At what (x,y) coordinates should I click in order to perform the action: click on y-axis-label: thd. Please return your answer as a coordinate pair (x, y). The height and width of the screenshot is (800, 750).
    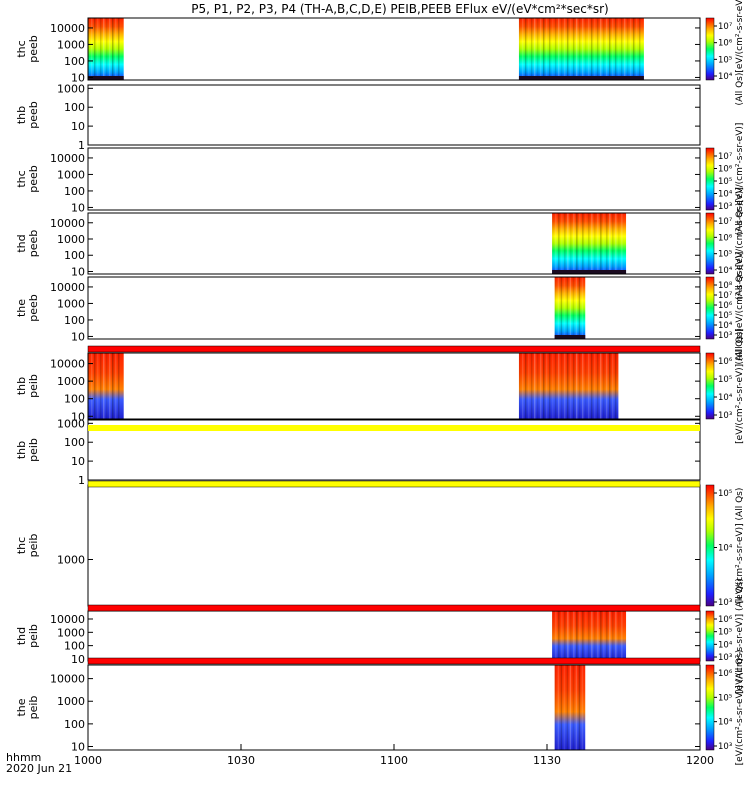
    Looking at the image, I should click on (21, 636).